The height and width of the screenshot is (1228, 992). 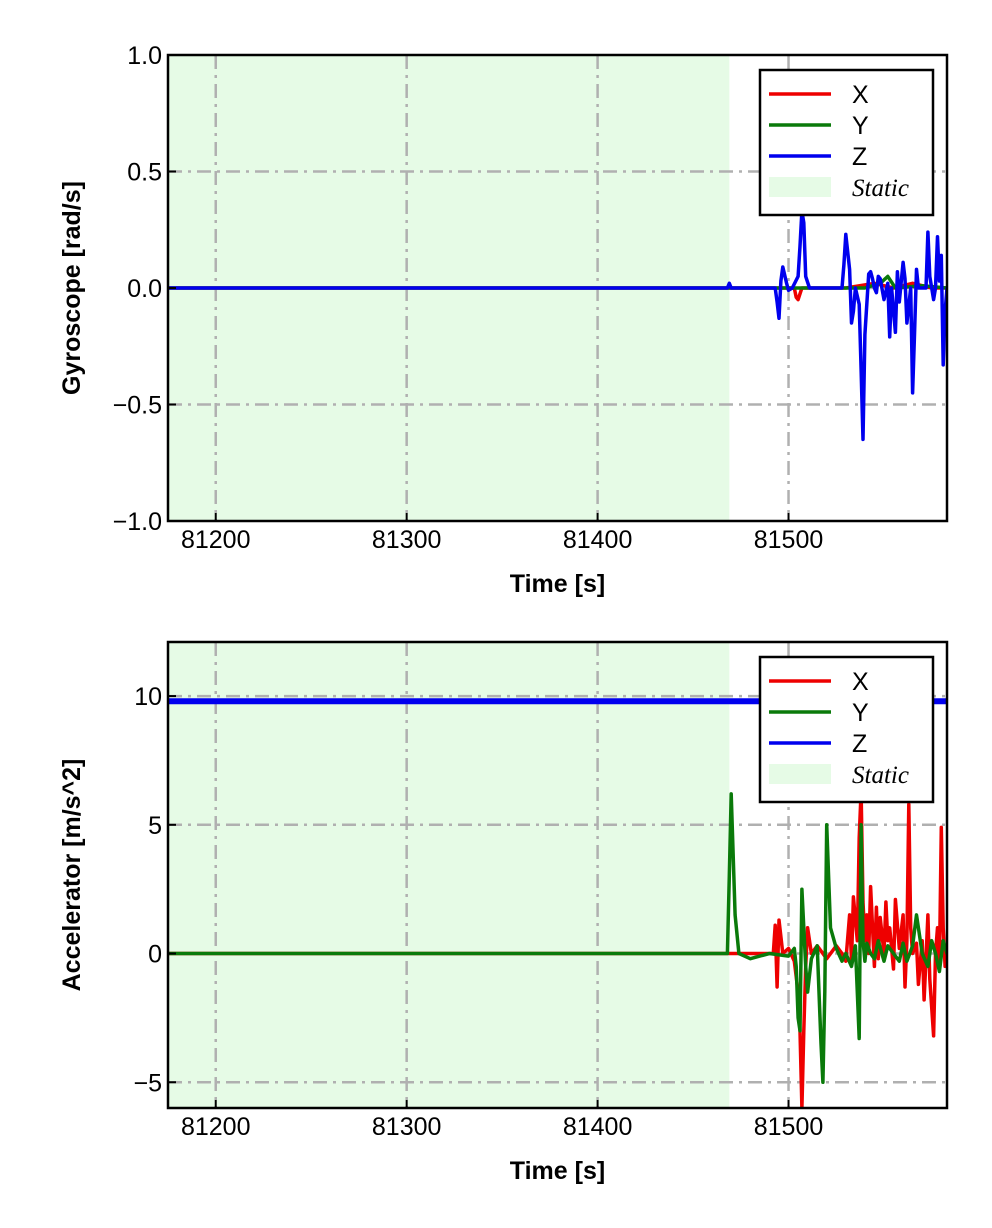 What do you see at coordinates (72, 875) in the screenshot?
I see `y-axis-label: Accelerator [m/s^2]` at bounding box center [72, 875].